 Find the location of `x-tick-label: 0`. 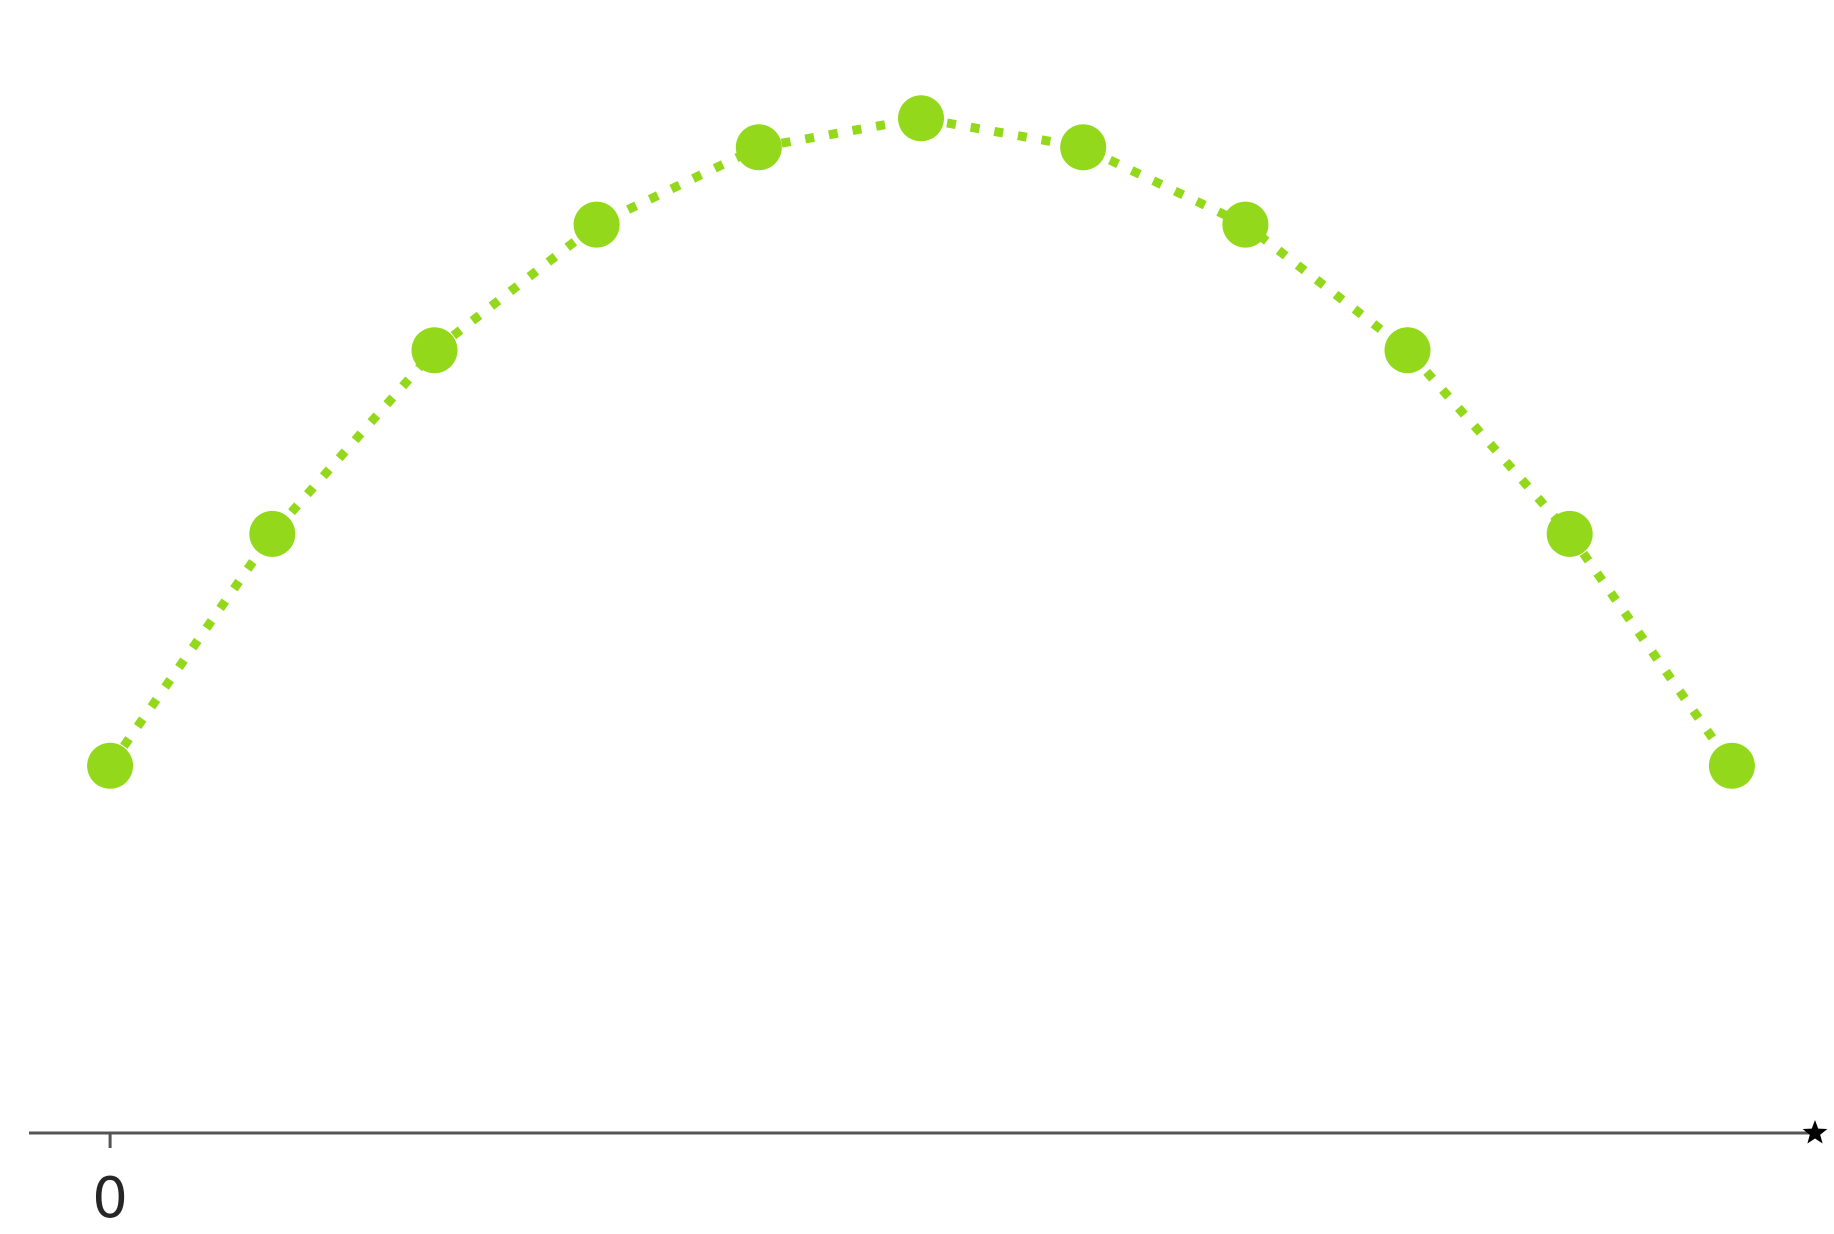

x-tick-label: 0 is located at coordinates (110, 1198).